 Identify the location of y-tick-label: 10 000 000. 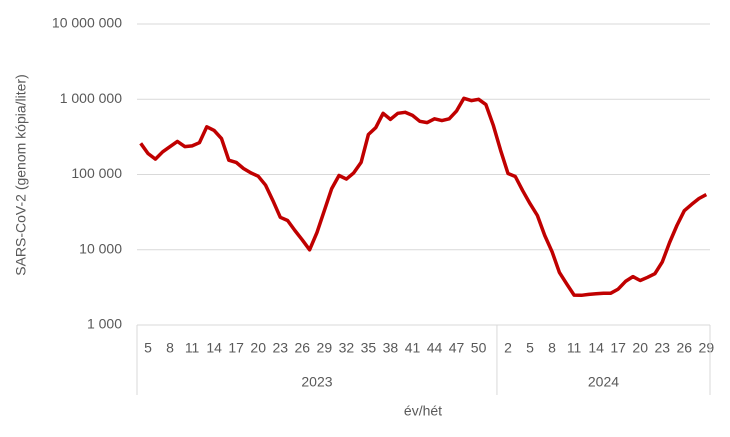
(87, 23).